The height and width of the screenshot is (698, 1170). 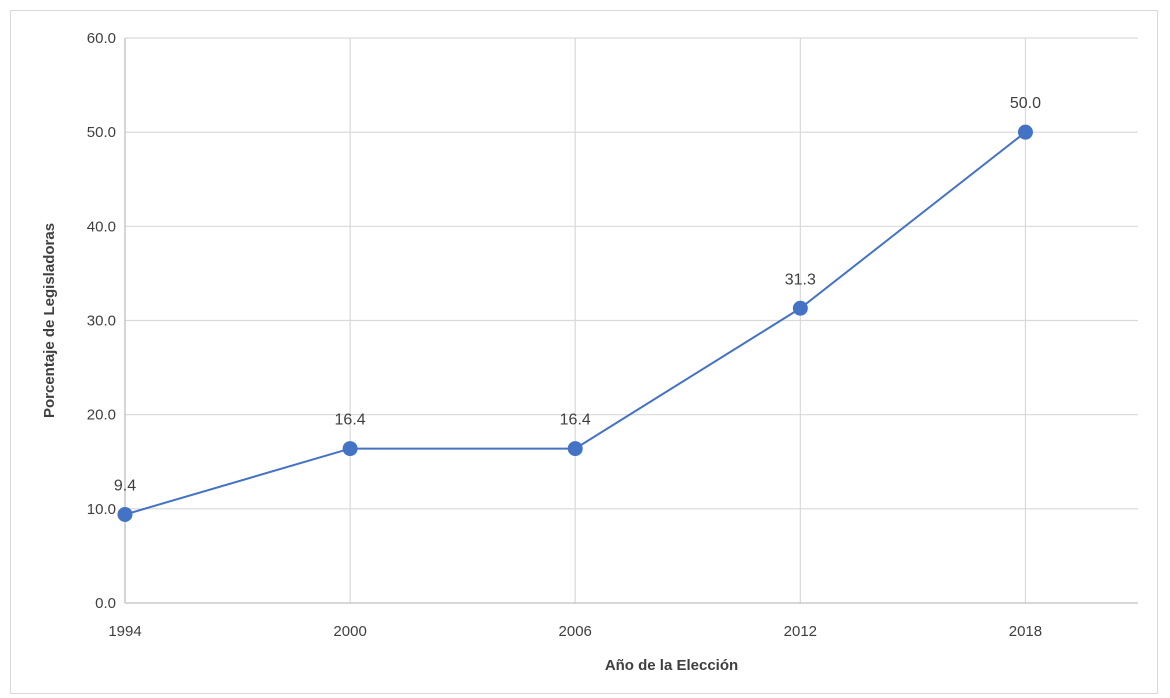 I want to click on data-label: 50.0, so click(x=1025, y=103).